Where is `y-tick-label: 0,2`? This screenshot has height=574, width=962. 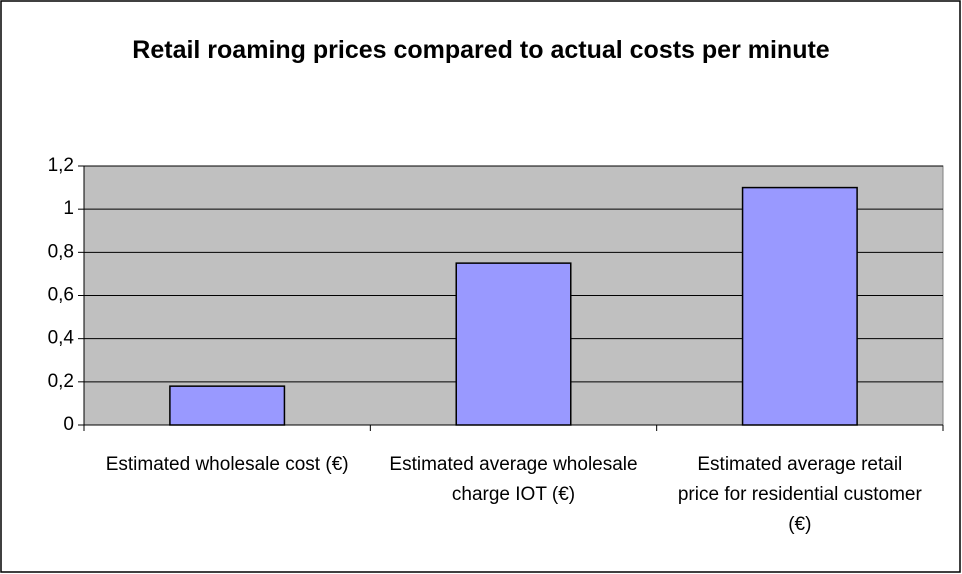
y-tick-label: 0,2 is located at coordinates (61, 381).